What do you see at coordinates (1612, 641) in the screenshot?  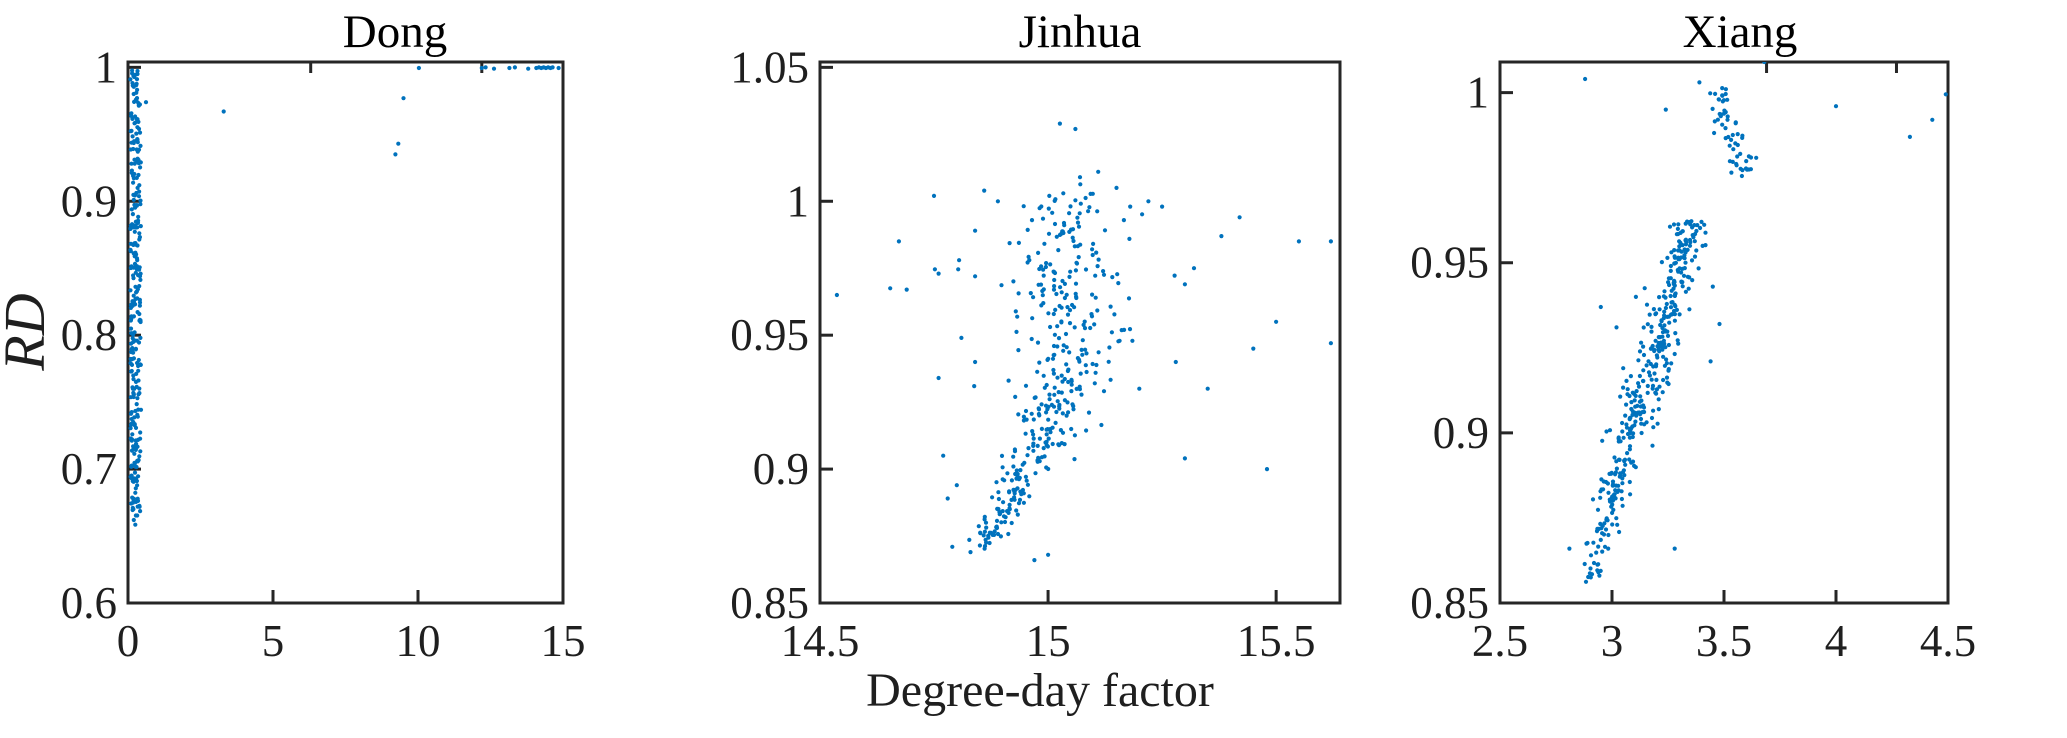 I see `x-tick-label: 3` at bounding box center [1612, 641].